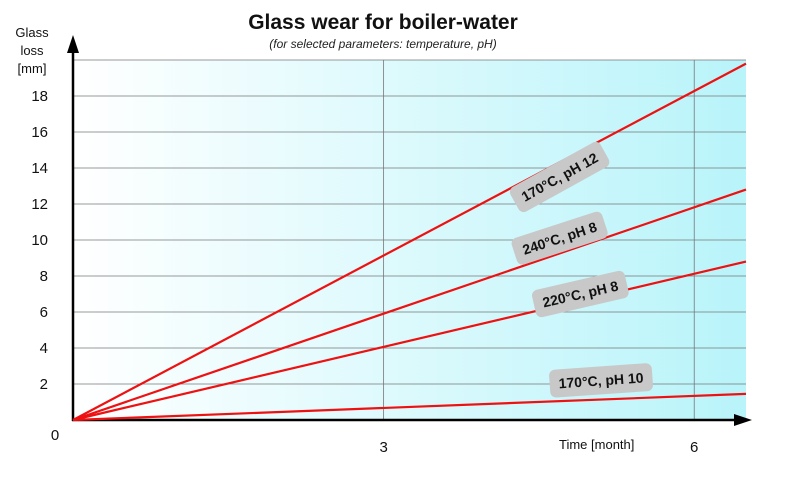 Image resolution: width=800 pixels, height=479 pixels. I want to click on y-tick-label: 2, so click(44, 384).